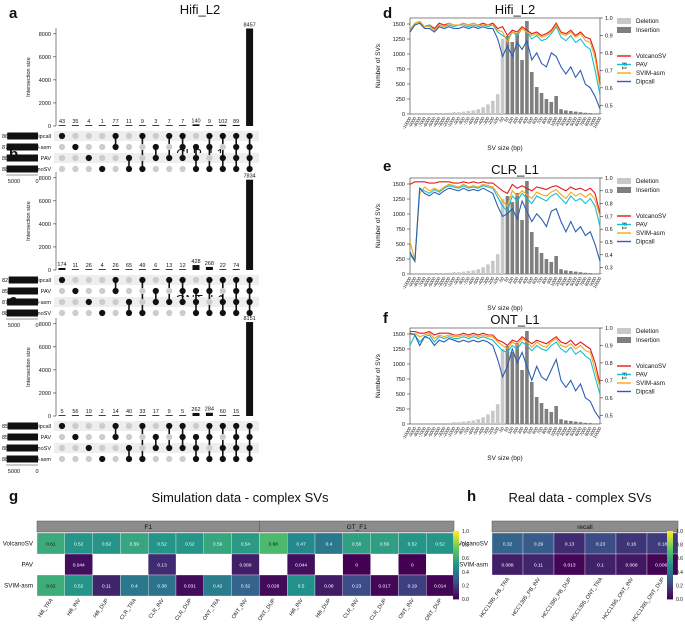 This screenshot has height=641, width=685. I want to click on x-tick-label-f: 300, so click(520, 430).